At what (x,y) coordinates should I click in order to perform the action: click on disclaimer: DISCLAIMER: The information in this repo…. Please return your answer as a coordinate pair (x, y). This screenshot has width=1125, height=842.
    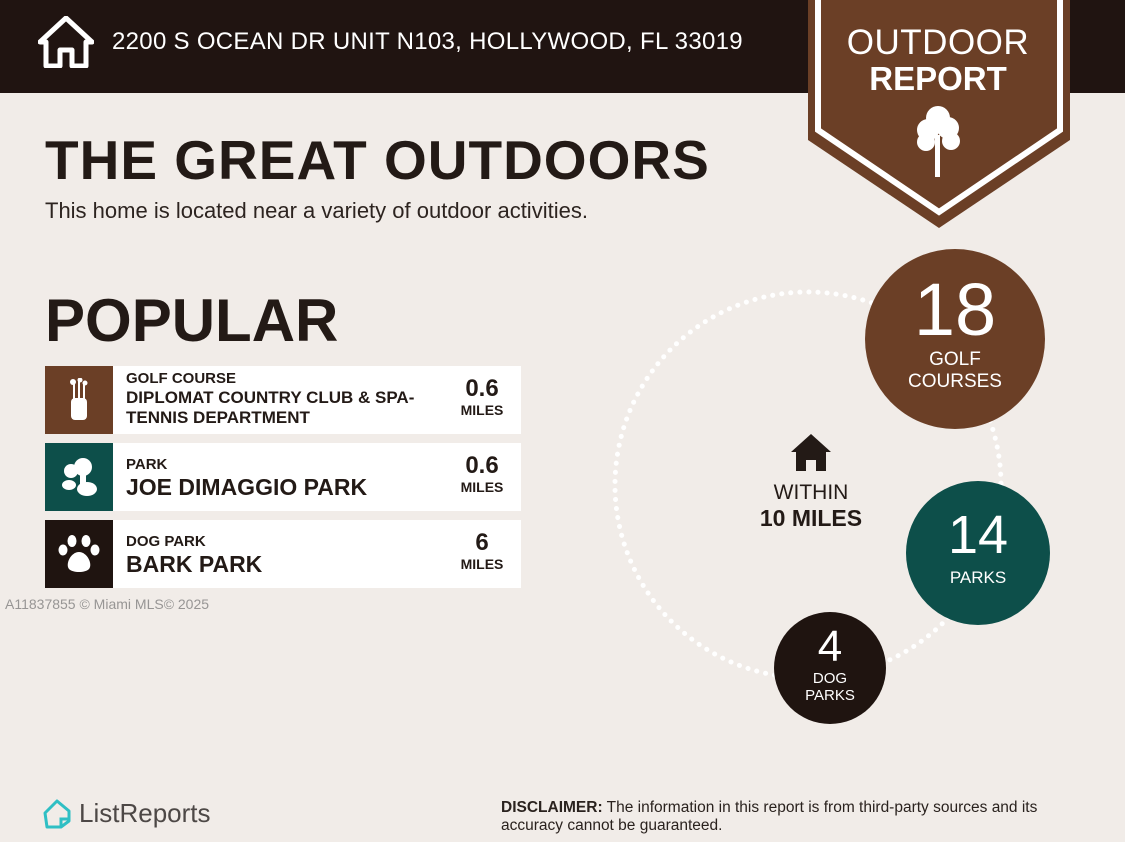
    Looking at the image, I should click on (801, 817).